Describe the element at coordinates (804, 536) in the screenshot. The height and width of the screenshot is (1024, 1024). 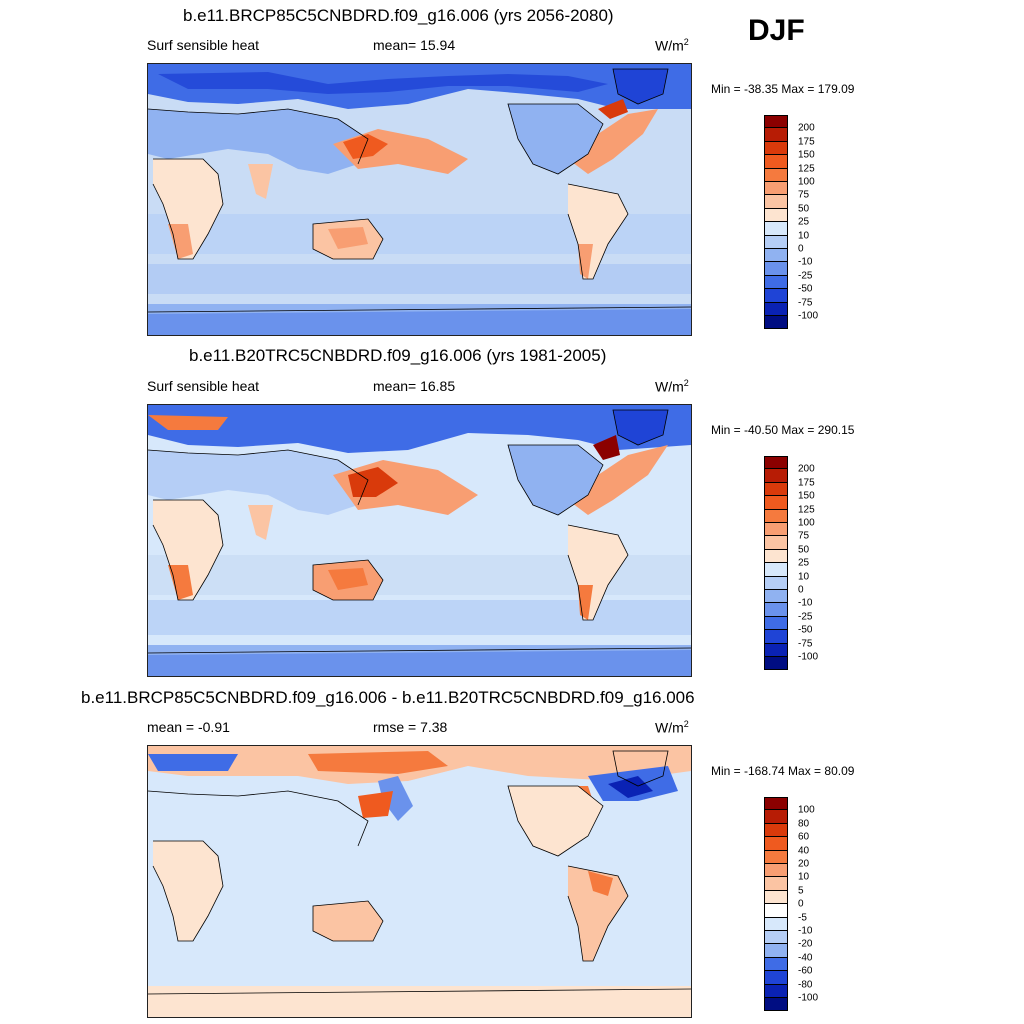
I see `colorbar-tick-label: 75` at that location.